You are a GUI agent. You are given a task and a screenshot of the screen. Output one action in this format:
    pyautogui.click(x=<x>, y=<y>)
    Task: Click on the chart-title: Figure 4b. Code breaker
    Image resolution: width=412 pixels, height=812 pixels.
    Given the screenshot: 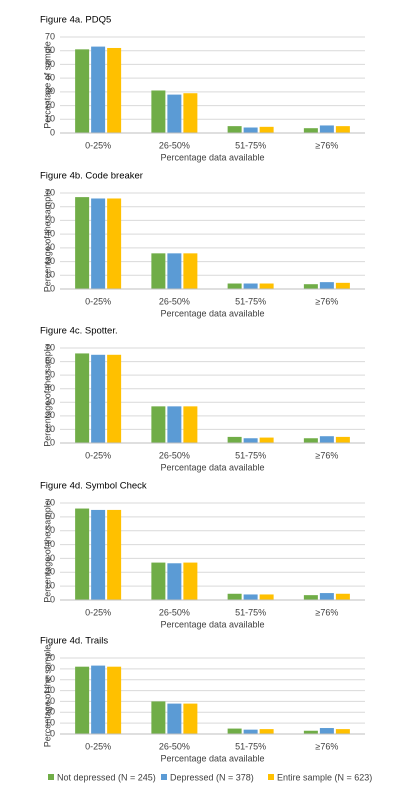 What is the action you would take?
    pyautogui.click(x=91, y=176)
    